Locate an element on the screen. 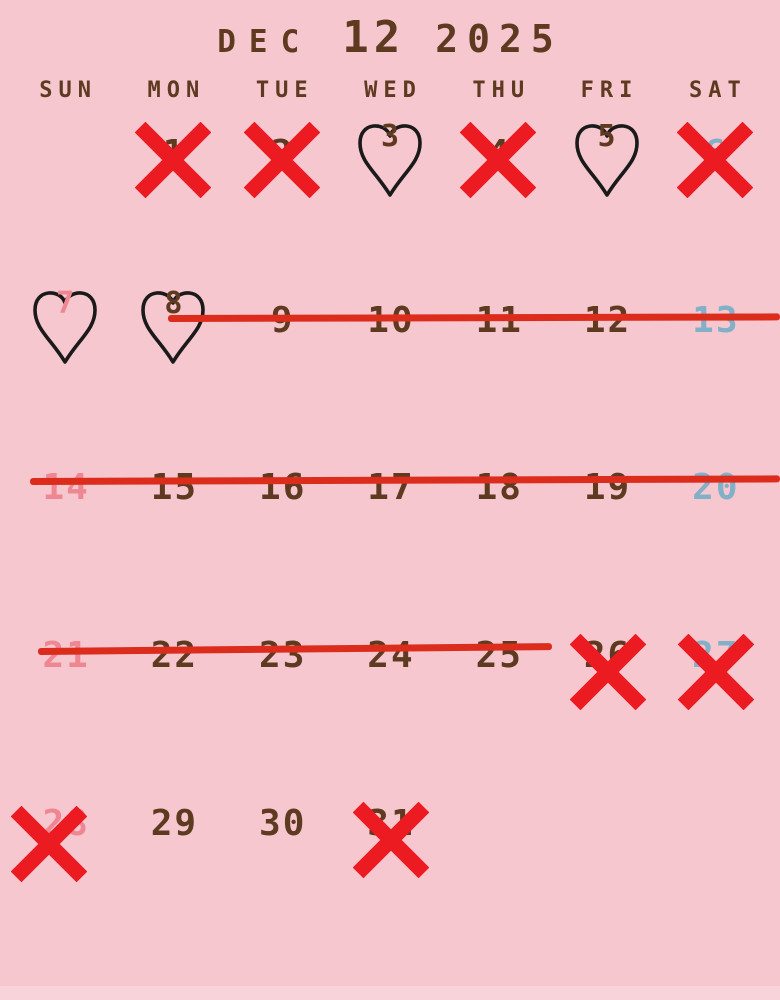 The image size is (780, 1000). week-row-5: 28 29 30 31 is located at coordinates (390, 825).